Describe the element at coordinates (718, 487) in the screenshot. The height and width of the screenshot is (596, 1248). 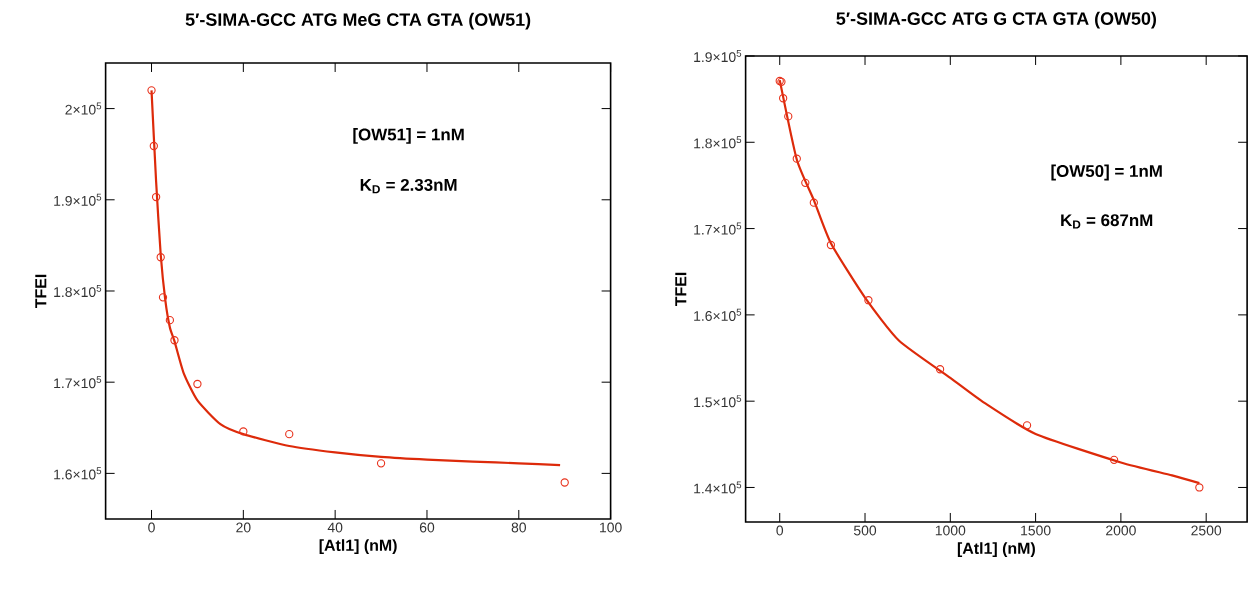
I see `y-tick-label: 1.4×10$^{5}$` at that location.